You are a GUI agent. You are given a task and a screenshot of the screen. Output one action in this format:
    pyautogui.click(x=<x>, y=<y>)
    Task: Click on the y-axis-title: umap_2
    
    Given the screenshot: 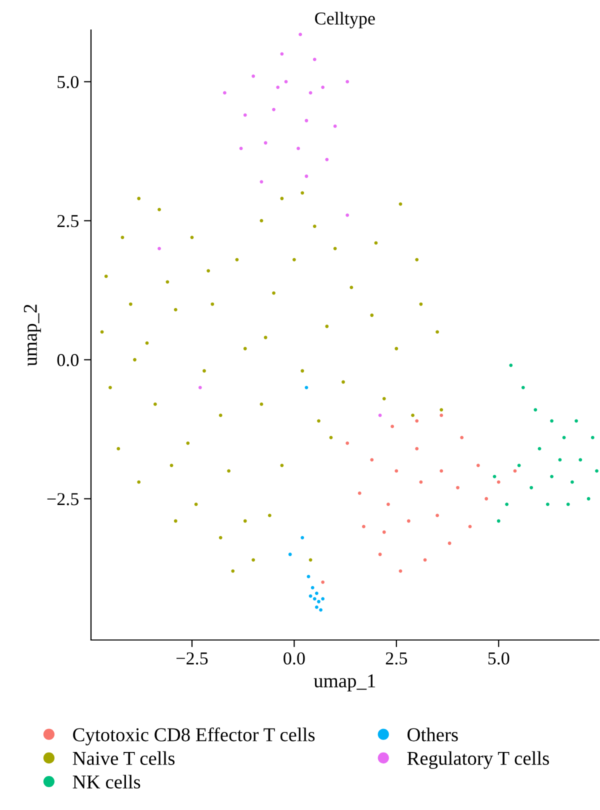 What is the action you would take?
    pyautogui.click(x=32, y=335)
    